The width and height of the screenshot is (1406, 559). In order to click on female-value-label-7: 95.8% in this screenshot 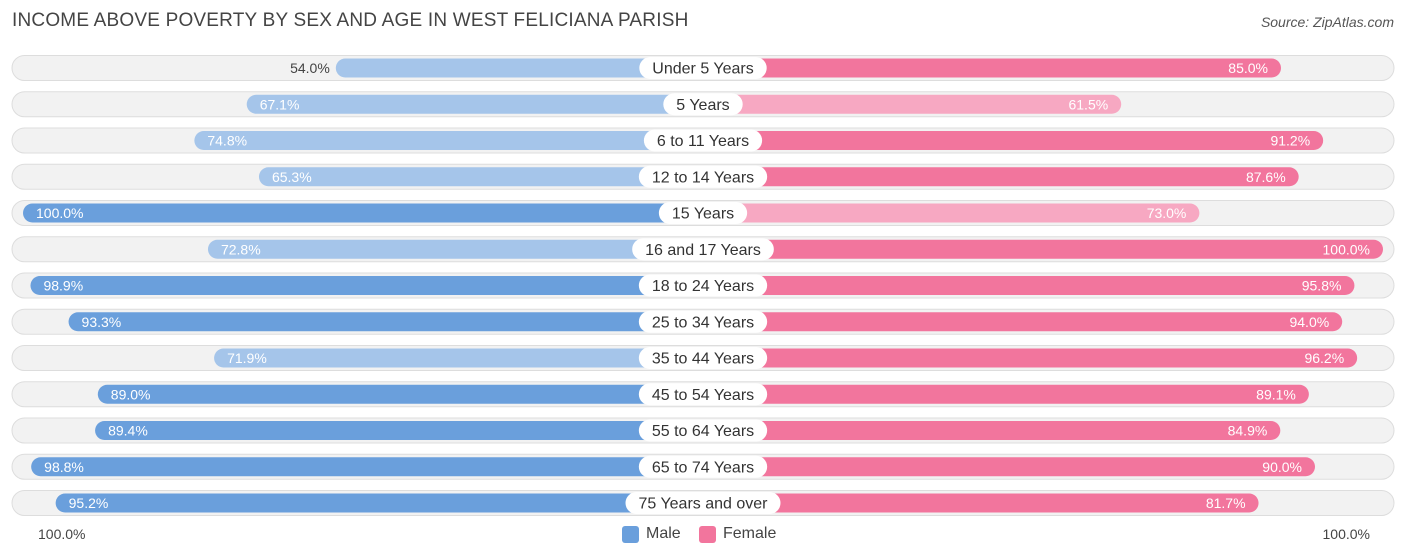, I will do `click(1322, 286)`.